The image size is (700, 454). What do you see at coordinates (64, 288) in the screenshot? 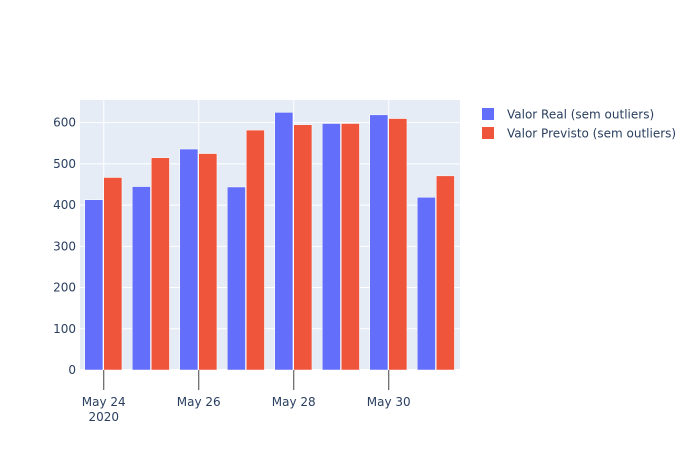
I see `y-tick-label: 200` at bounding box center [64, 288].